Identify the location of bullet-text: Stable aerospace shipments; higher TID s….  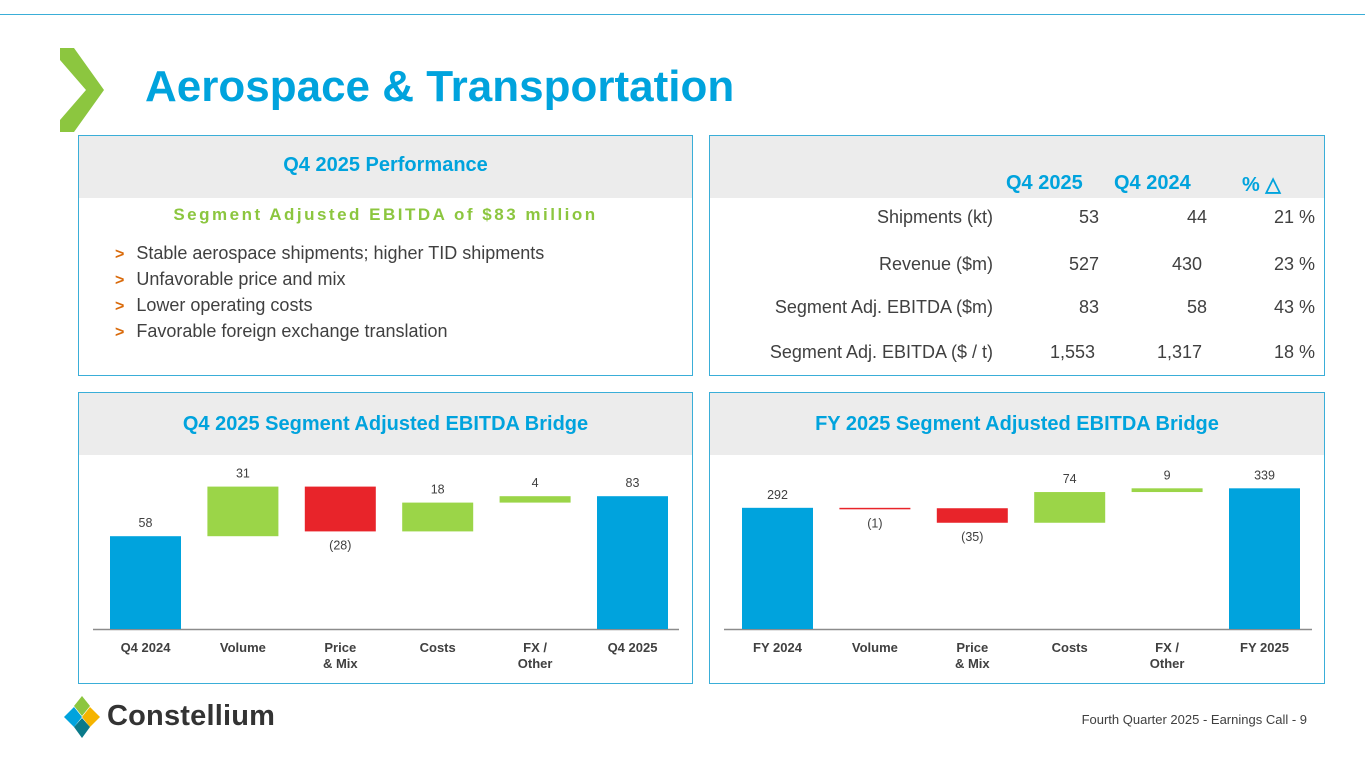
(340, 253).